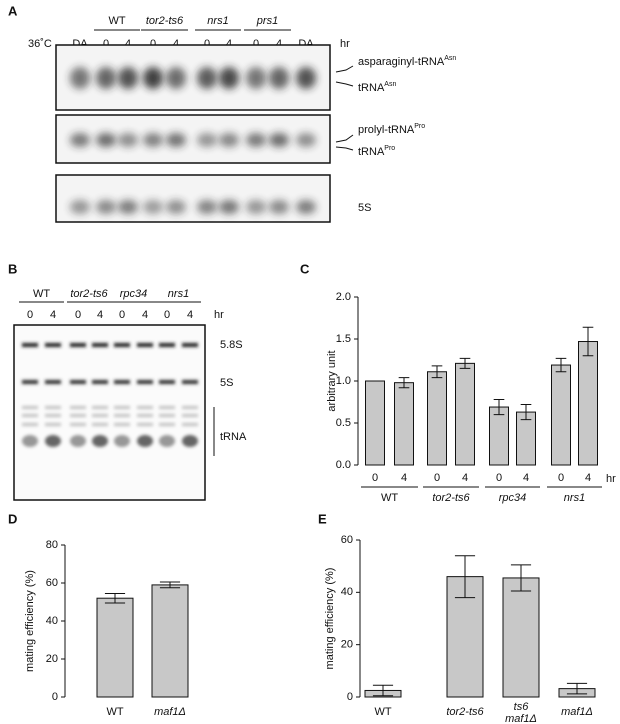 Image resolution: width=620 pixels, height=724 pixels. Describe the element at coordinates (377, 87) in the screenshot. I see `band-label: tRNAAsn` at that location.